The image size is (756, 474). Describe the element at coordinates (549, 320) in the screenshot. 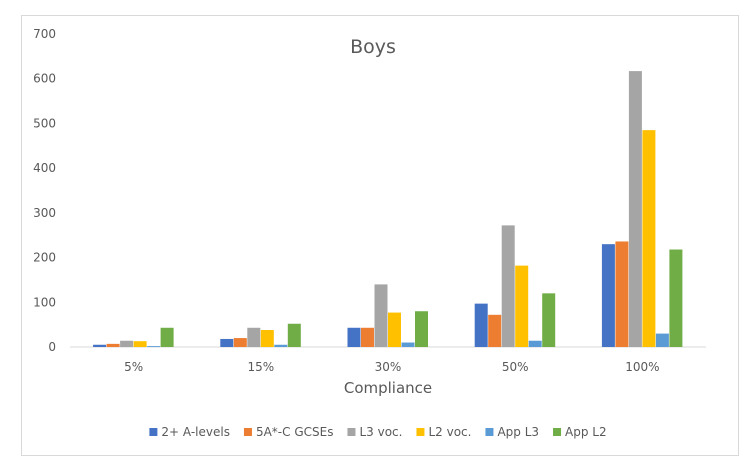

I see `bar-app-l2-50pct` at that location.